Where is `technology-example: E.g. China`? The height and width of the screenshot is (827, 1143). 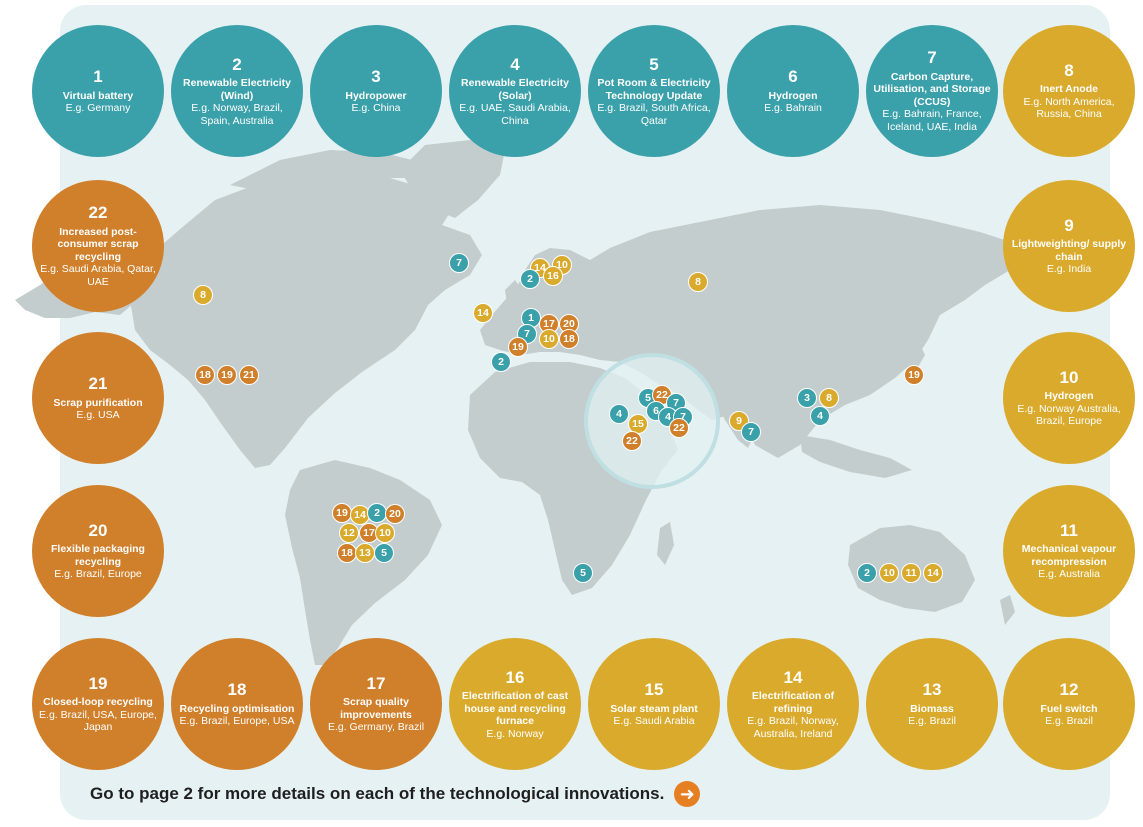 technology-example: E.g. China is located at coordinates (376, 108).